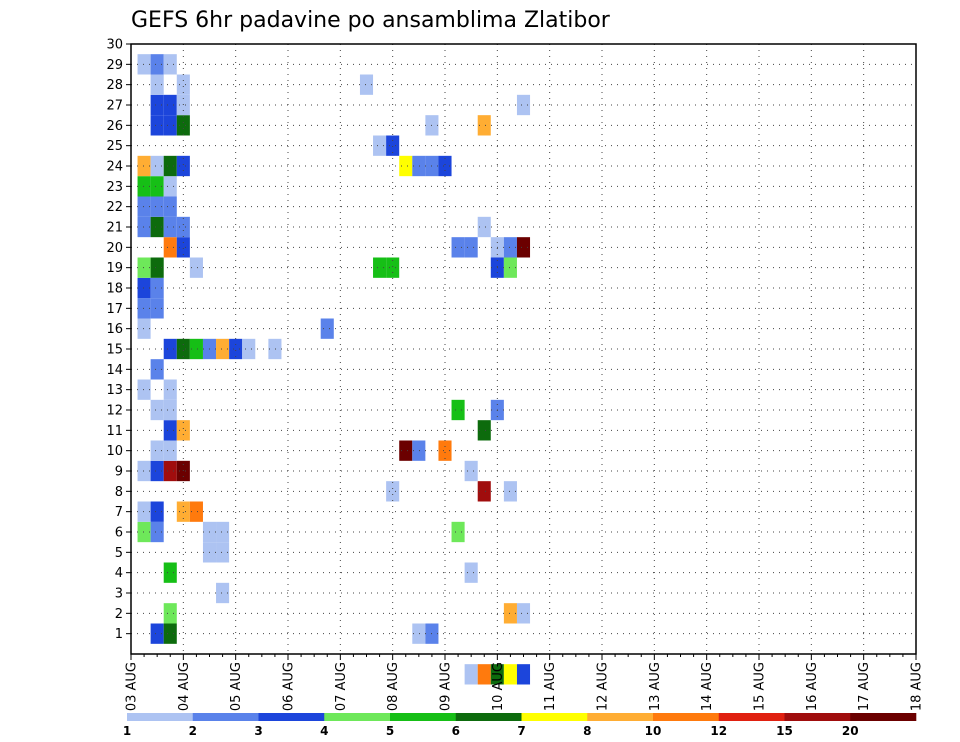 The image size is (960, 742). I want to click on x-tick-label: 03 AUG, so click(132, 686).